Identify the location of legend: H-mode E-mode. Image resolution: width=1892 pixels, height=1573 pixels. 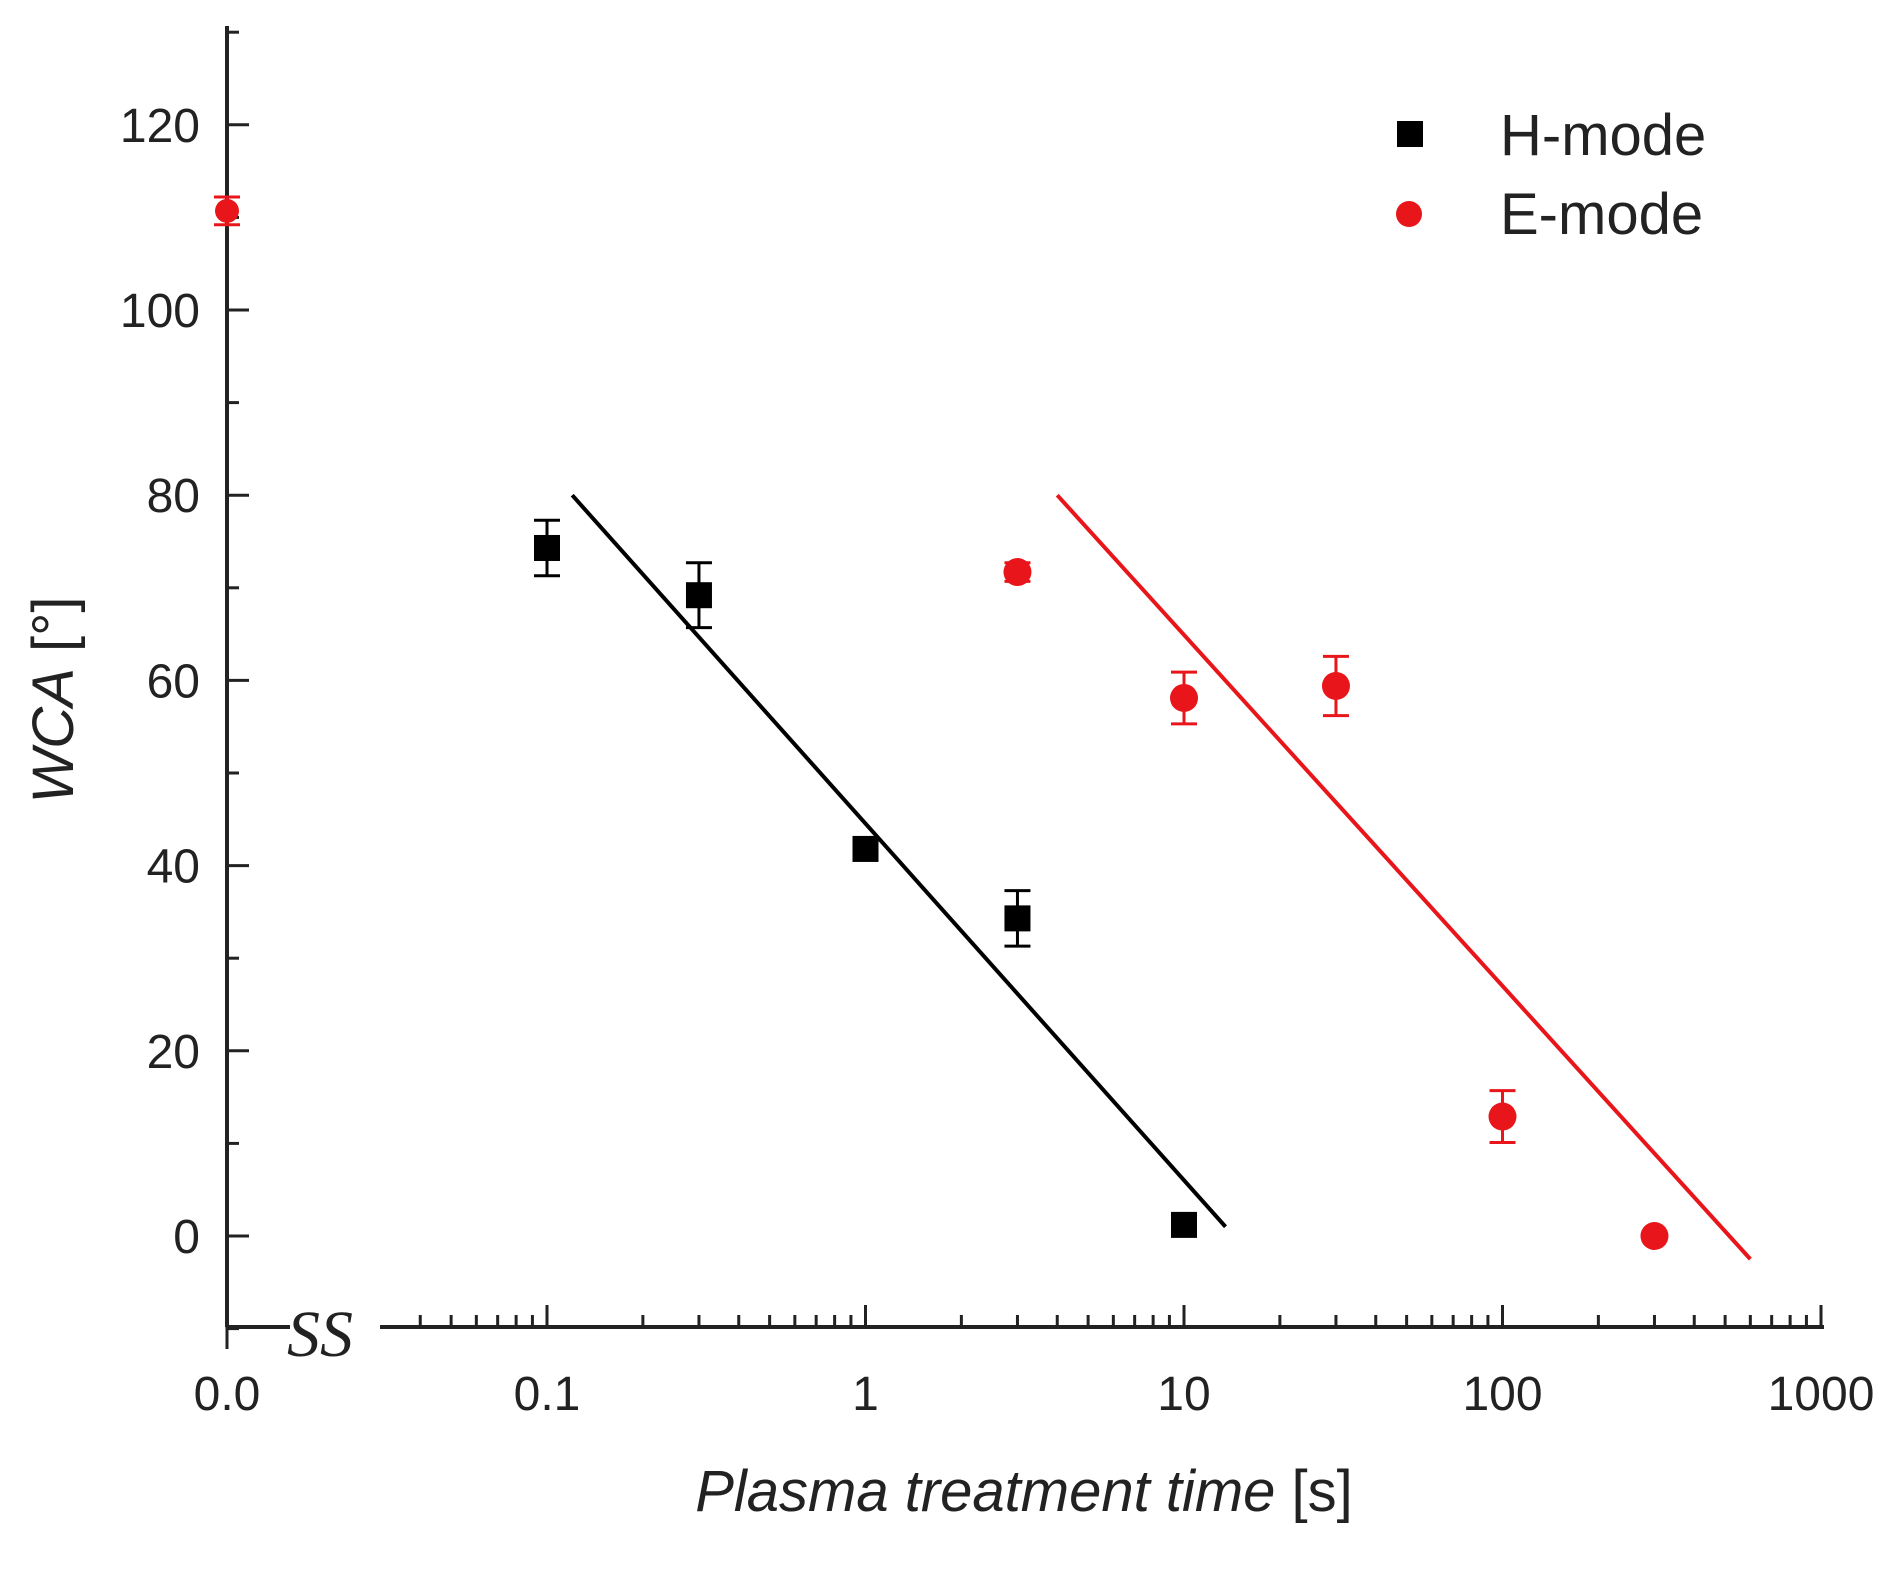
(1551, 175).